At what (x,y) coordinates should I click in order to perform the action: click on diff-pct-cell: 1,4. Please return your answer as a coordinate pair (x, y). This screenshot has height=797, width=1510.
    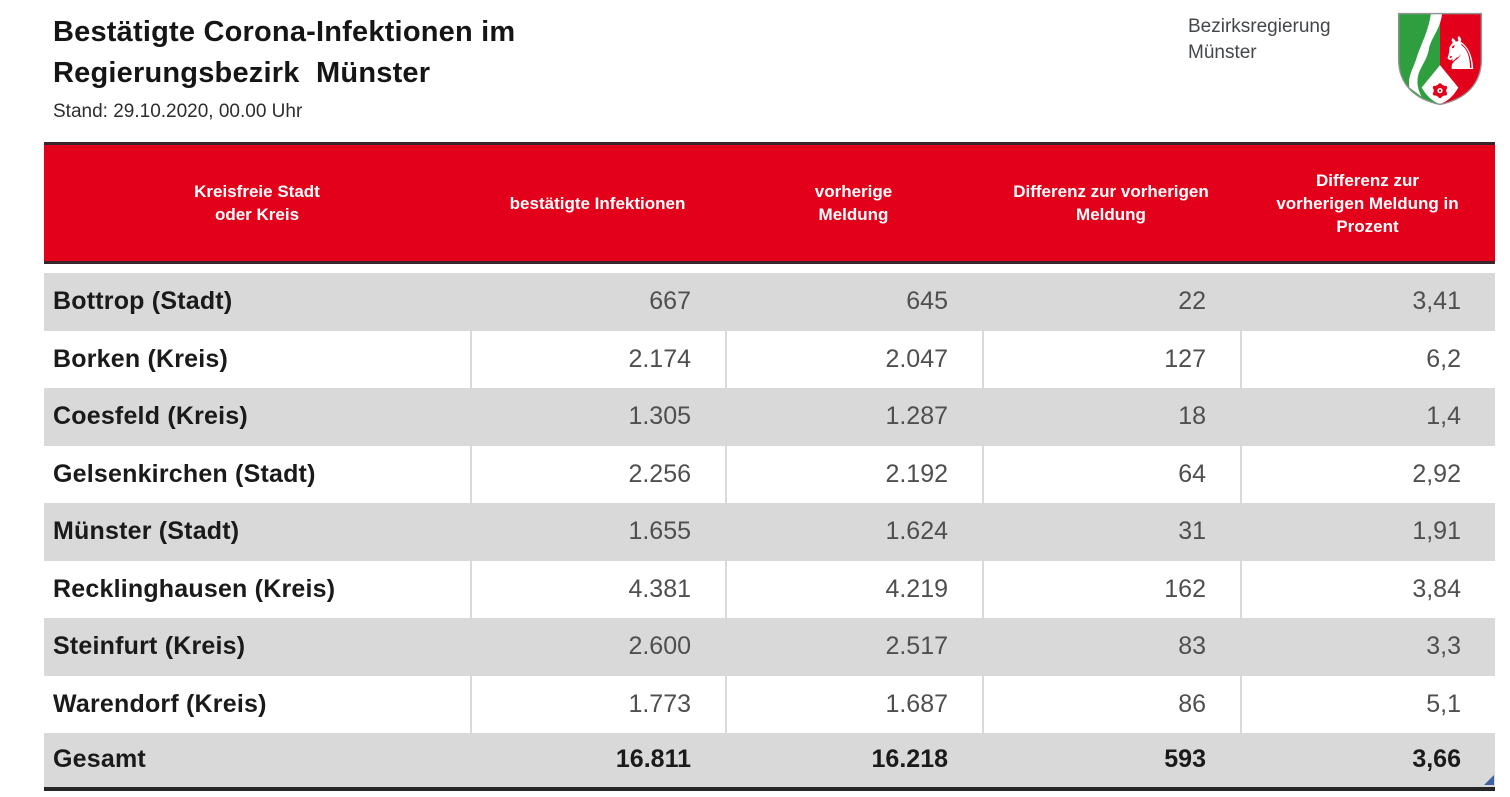
    Looking at the image, I should click on (1443, 416).